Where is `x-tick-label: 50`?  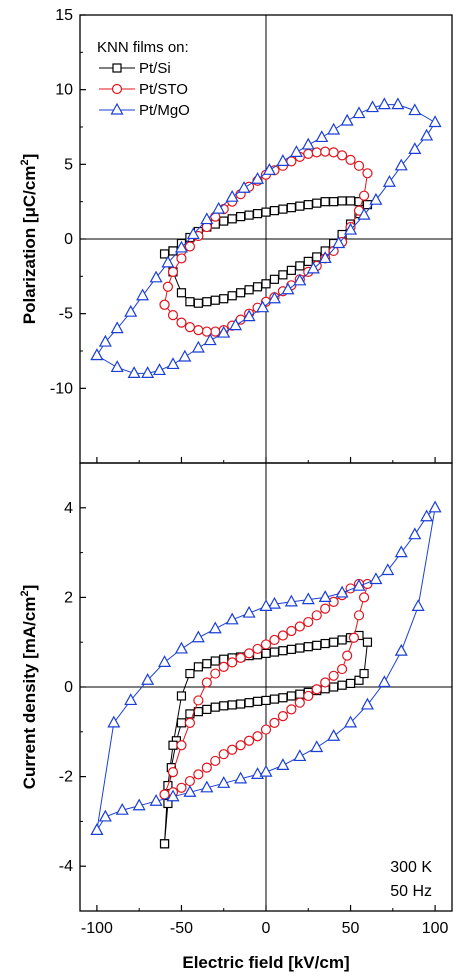 x-tick-label: 50 is located at coordinates (351, 928).